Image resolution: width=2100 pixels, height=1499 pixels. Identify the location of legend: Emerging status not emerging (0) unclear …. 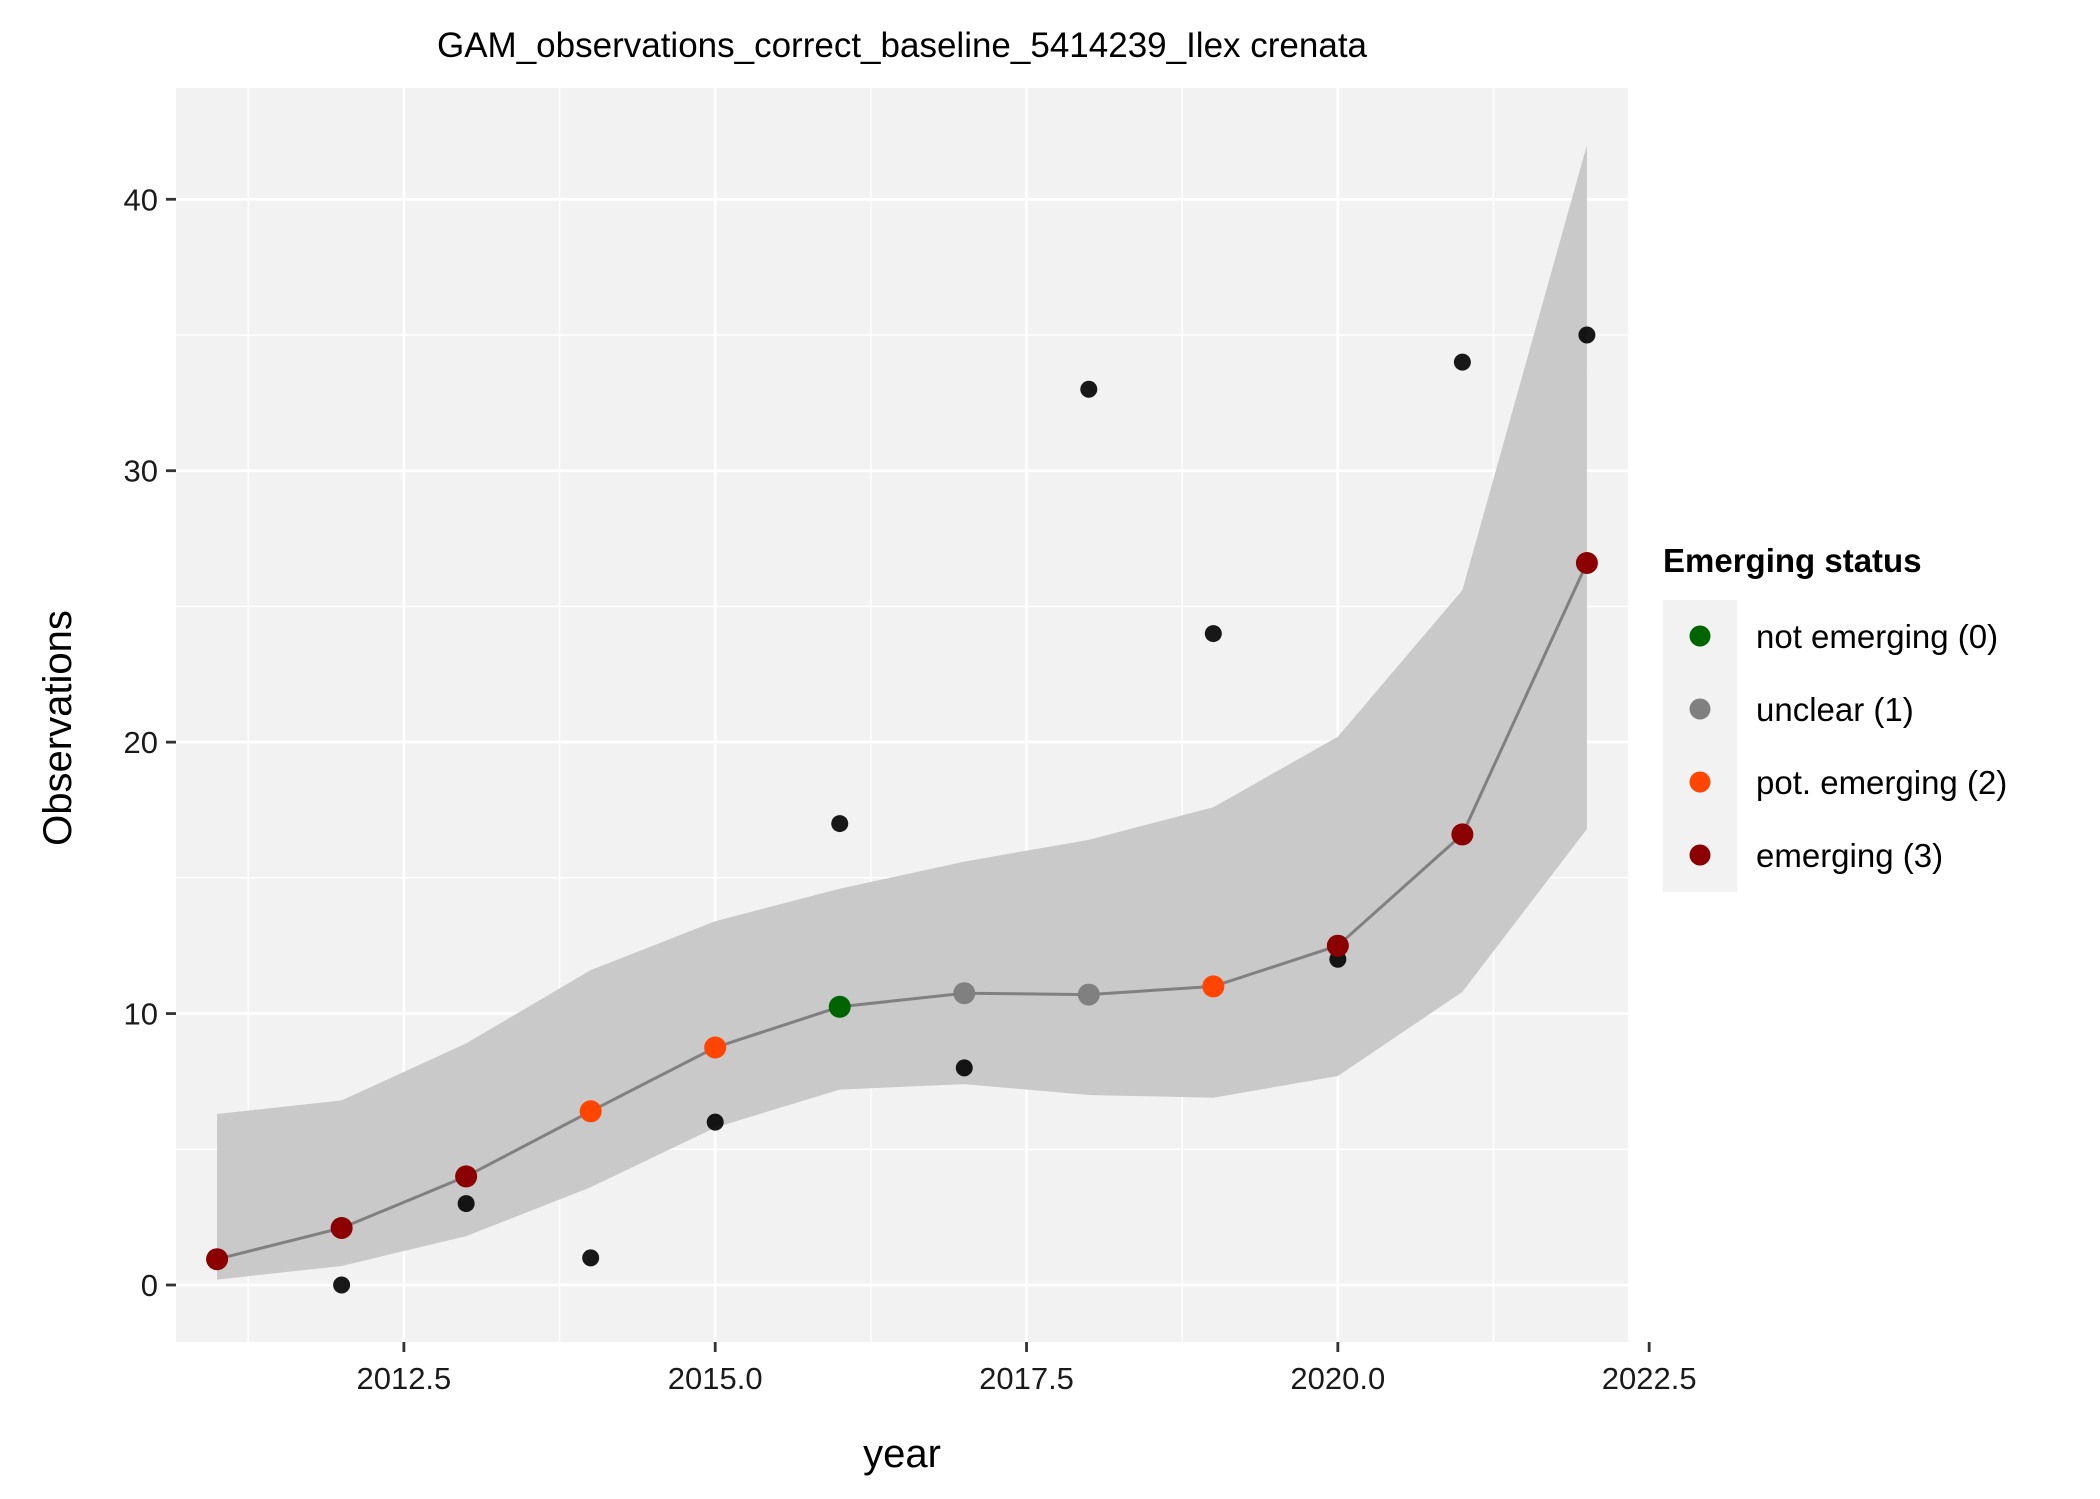
(1835, 717).